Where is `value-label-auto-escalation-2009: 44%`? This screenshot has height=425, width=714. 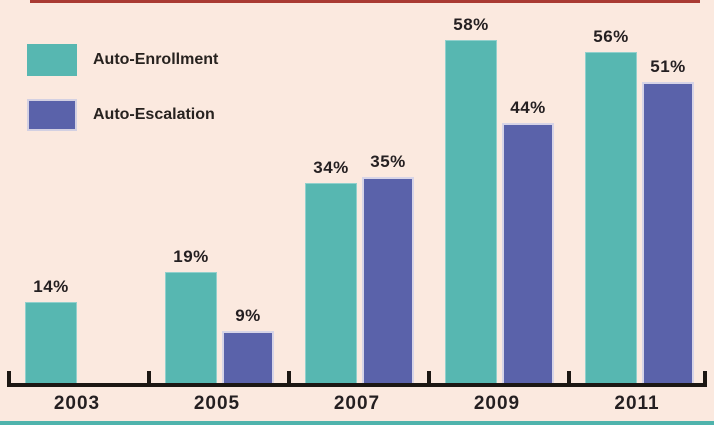
value-label-auto-escalation-2009: 44% is located at coordinates (528, 107).